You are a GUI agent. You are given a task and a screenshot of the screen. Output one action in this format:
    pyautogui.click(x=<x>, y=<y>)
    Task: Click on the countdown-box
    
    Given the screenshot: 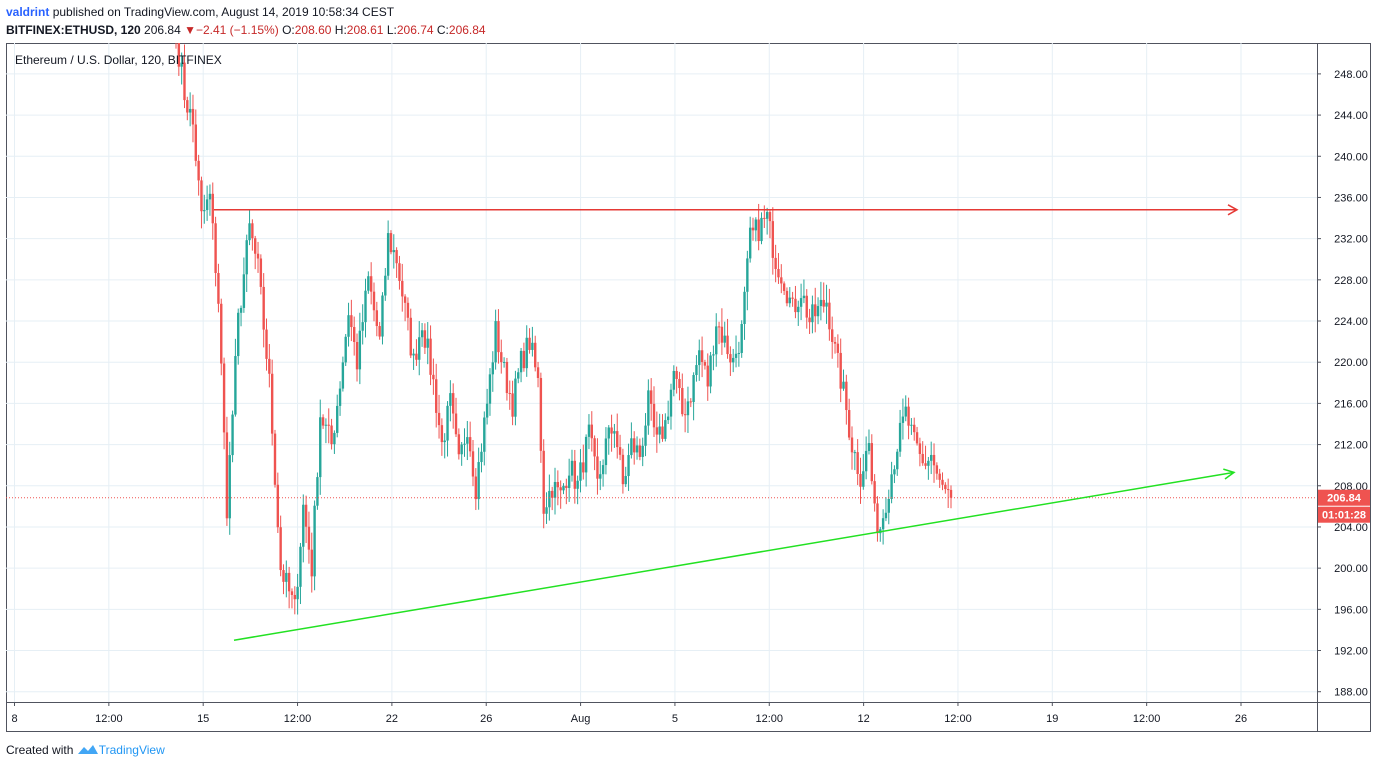 What is the action you would take?
    pyautogui.click(x=1344, y=514)
    